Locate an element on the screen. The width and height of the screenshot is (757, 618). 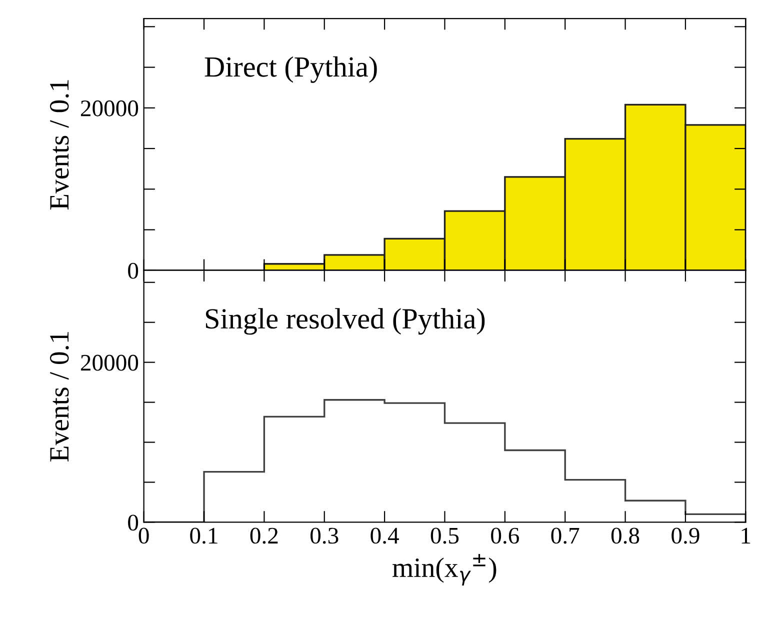
x-tick-label: 0.2 is located at coordinates (264, 536).